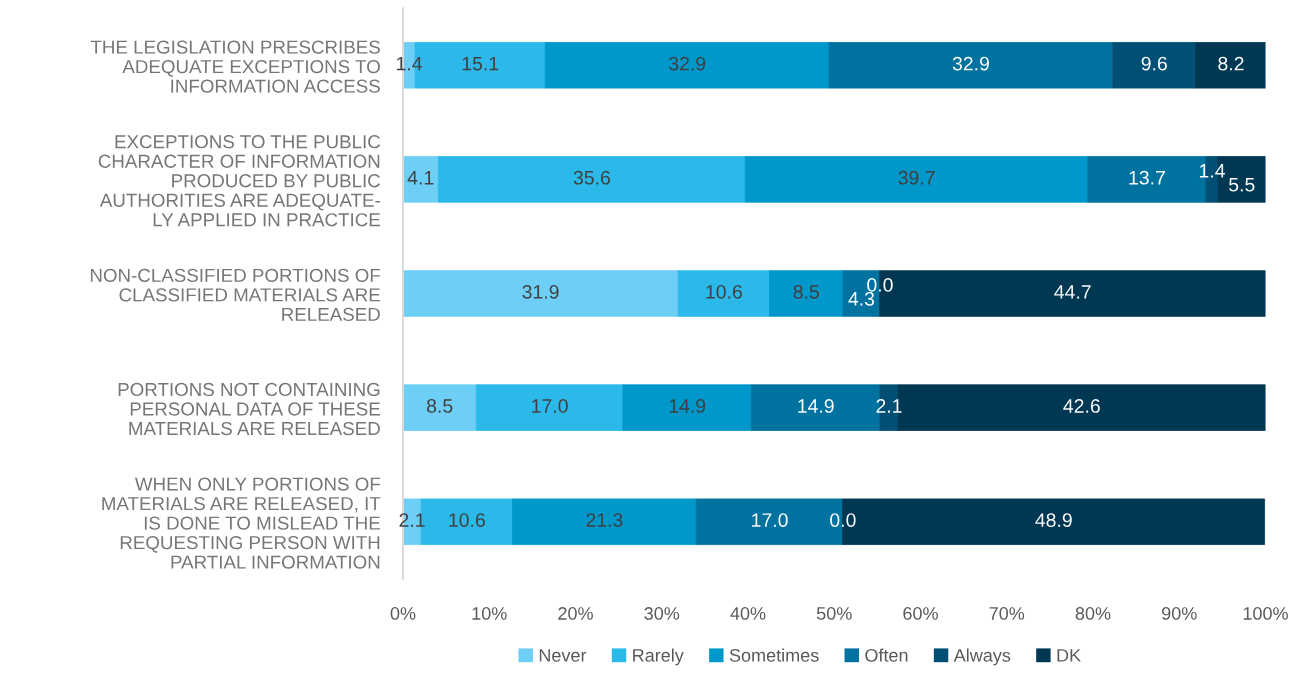  I want to click on legend-label: Often, so click(886, 655).